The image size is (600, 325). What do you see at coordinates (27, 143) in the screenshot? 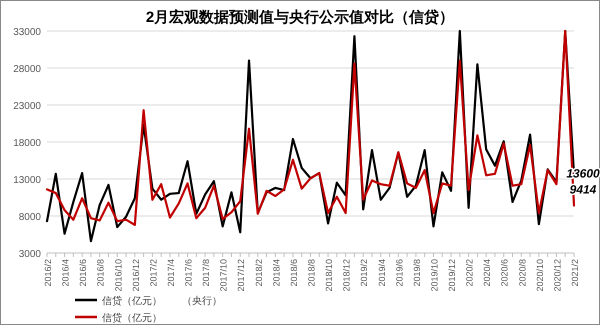
I see `y-tick-label: 18000` at bounding box center [27, 143].